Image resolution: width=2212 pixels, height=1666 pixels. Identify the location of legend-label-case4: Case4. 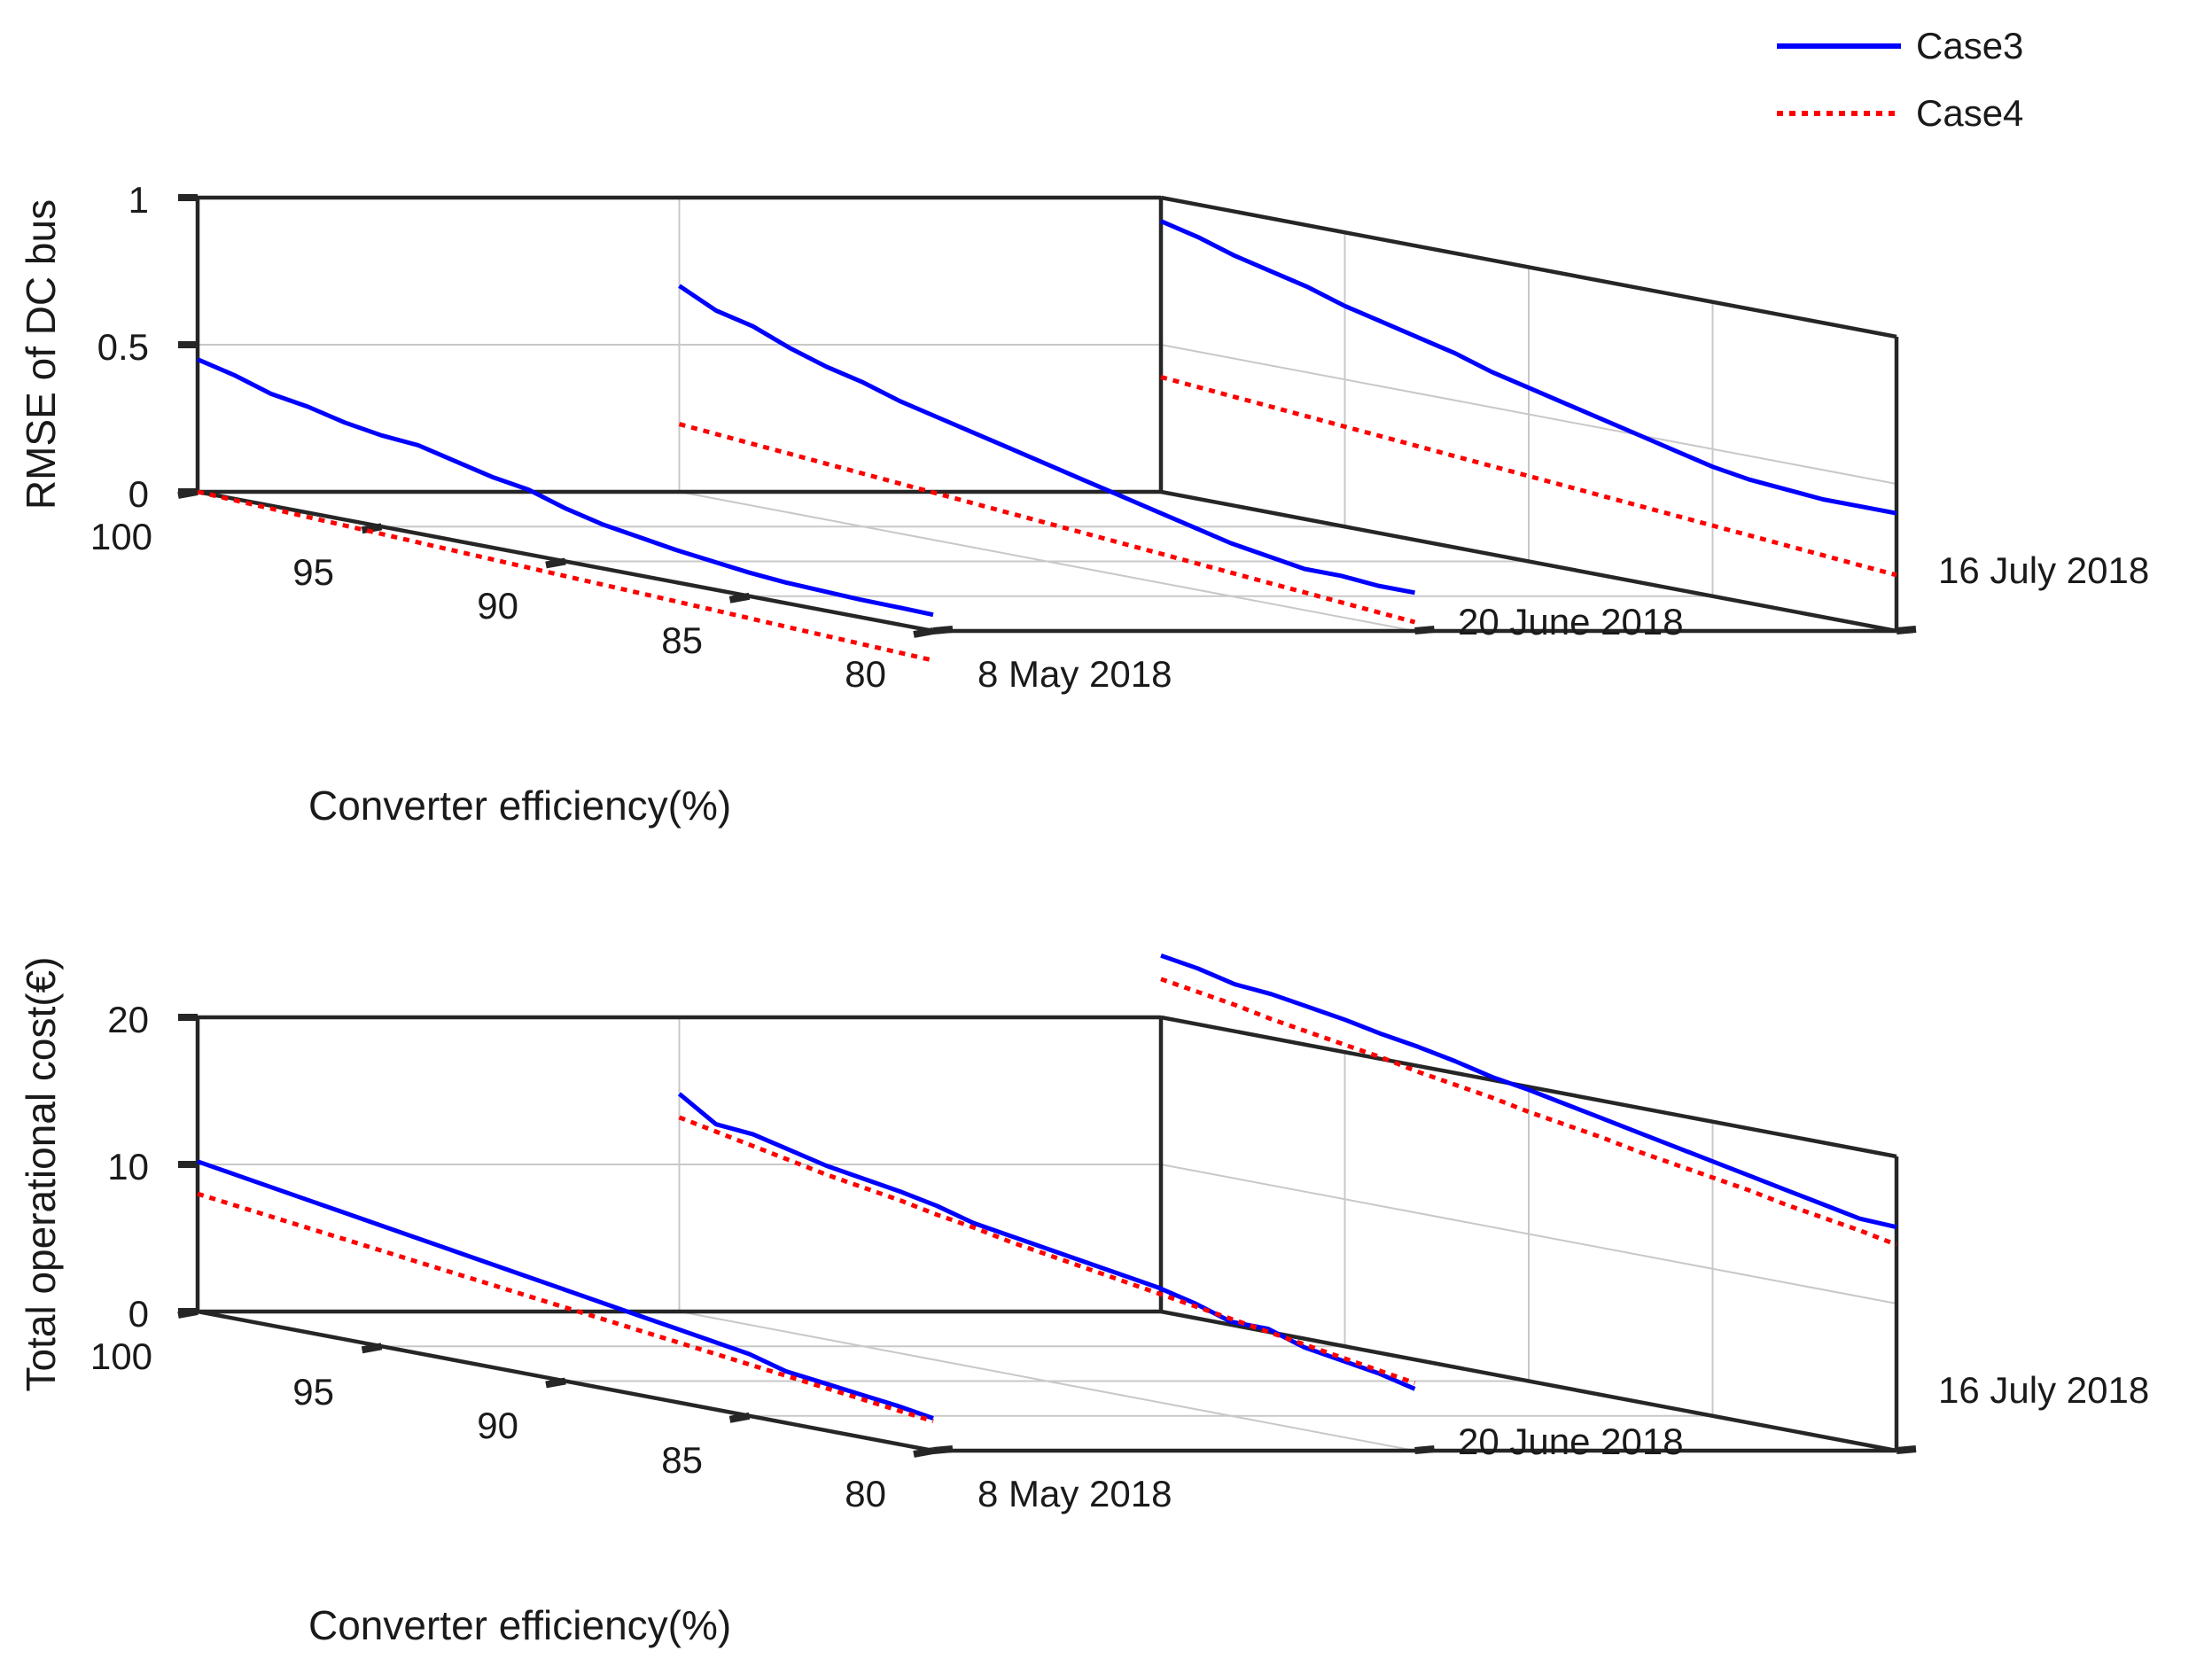
(1970, 113).